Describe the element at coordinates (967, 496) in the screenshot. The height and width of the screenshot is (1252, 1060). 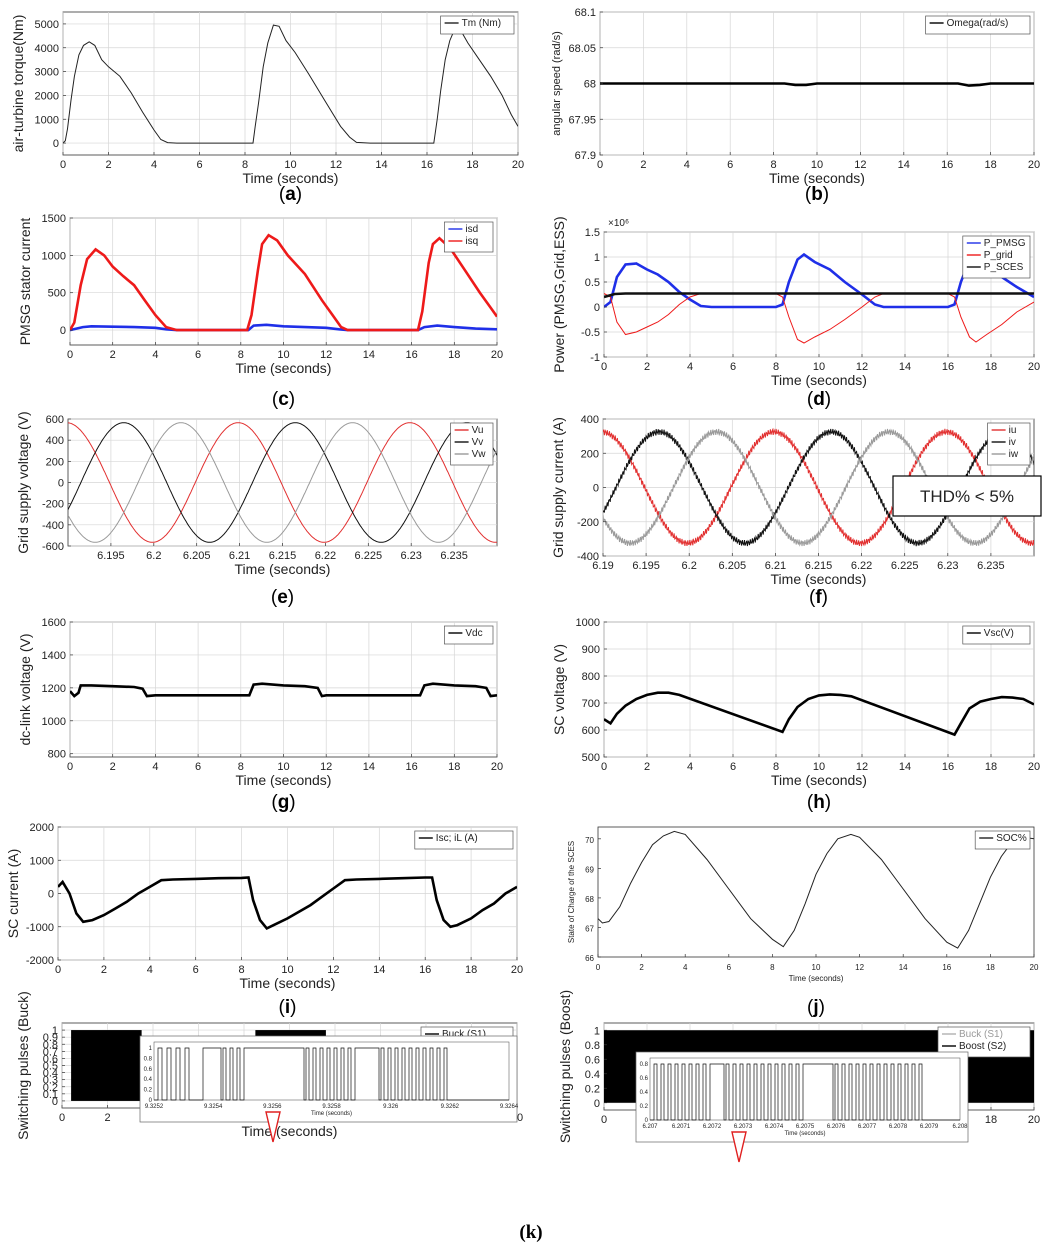
I see `thd-annotation-text: THD% < 5%` at that location.